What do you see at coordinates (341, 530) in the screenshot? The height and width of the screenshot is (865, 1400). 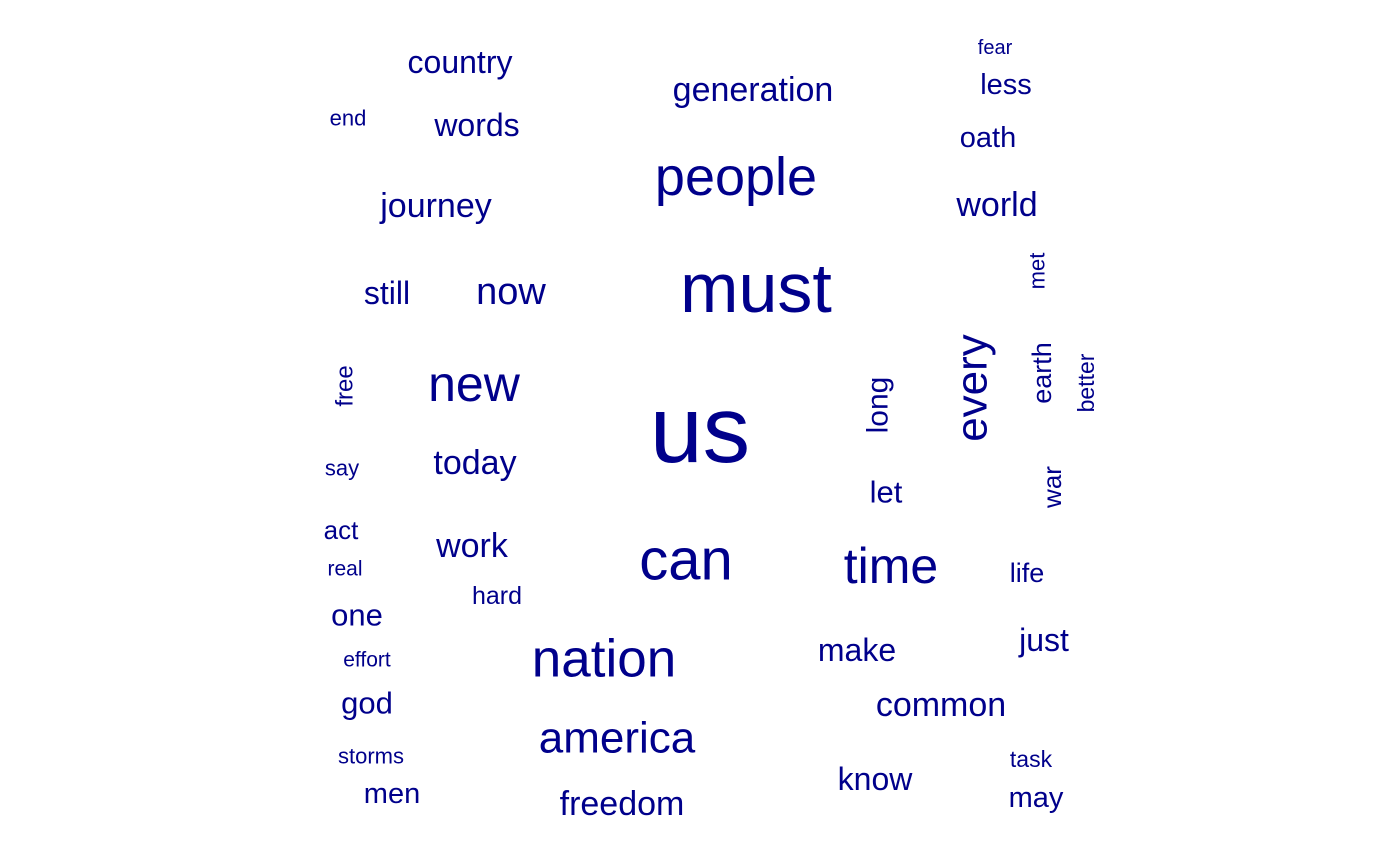 I see `word-act: act` at bounding box center [341, 530].